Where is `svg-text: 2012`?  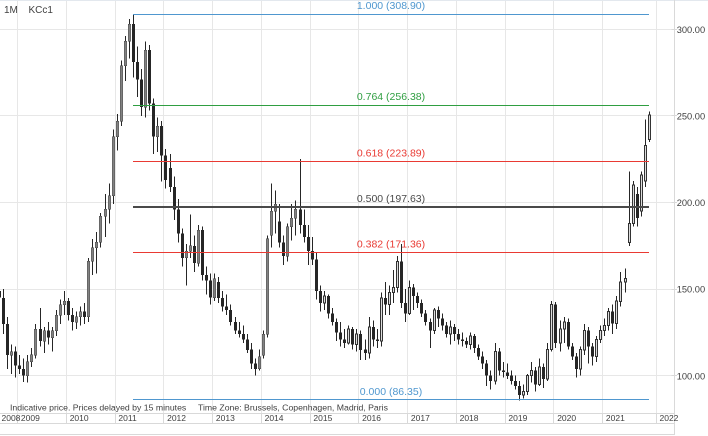
svg-text: 2012 is located at coordinates (176, 418).